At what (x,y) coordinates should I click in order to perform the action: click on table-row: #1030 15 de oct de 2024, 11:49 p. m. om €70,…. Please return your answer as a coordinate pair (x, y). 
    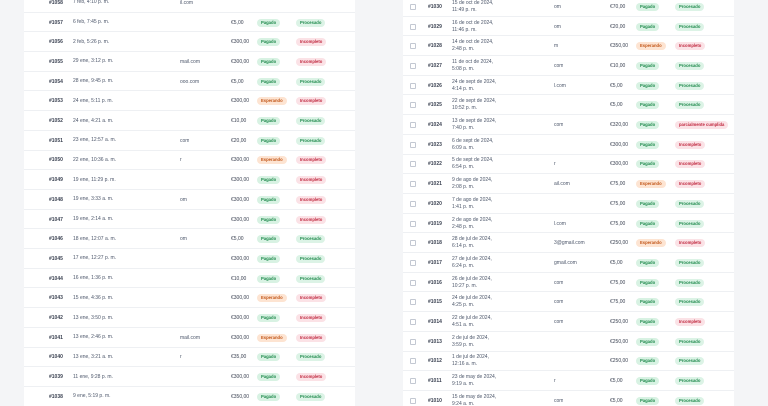
    Looking at the image, I should click on (568, 8).